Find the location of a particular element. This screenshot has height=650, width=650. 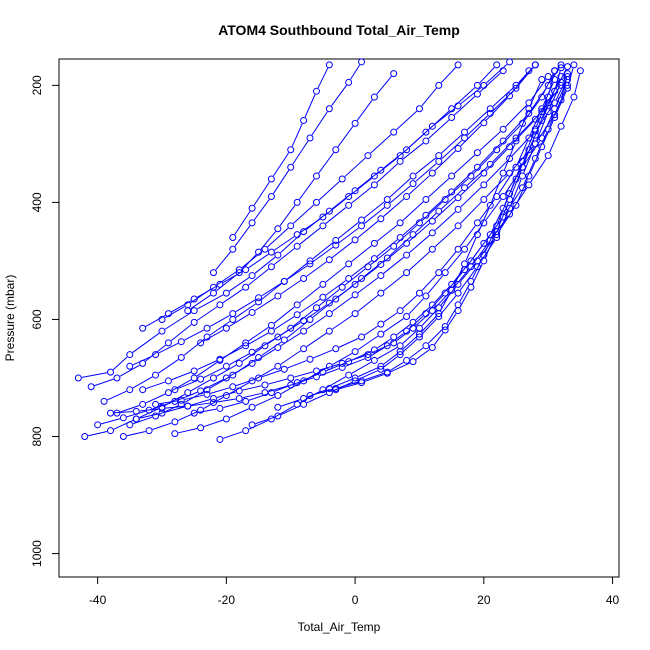

y-tick-label: 1000 is located at coordinates (37, 553).